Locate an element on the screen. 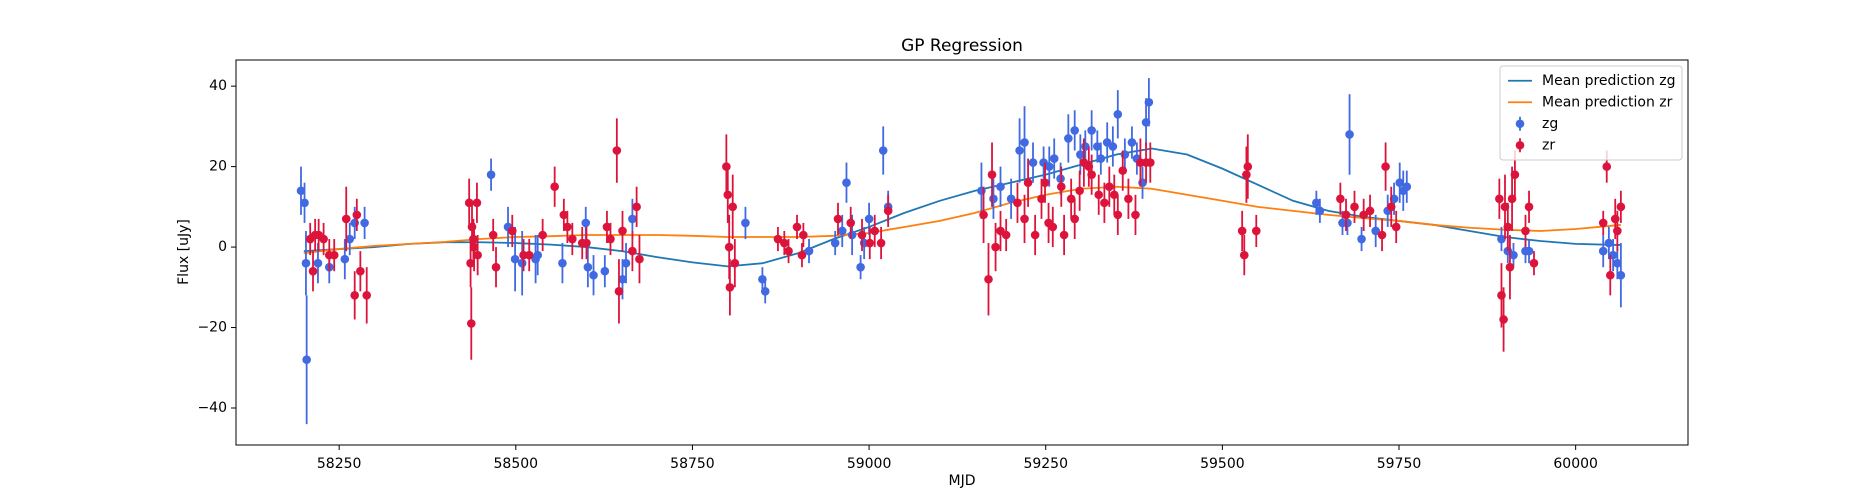 The image size is (1875, 500). legend-swatch is located at coordinates (1520, 124).